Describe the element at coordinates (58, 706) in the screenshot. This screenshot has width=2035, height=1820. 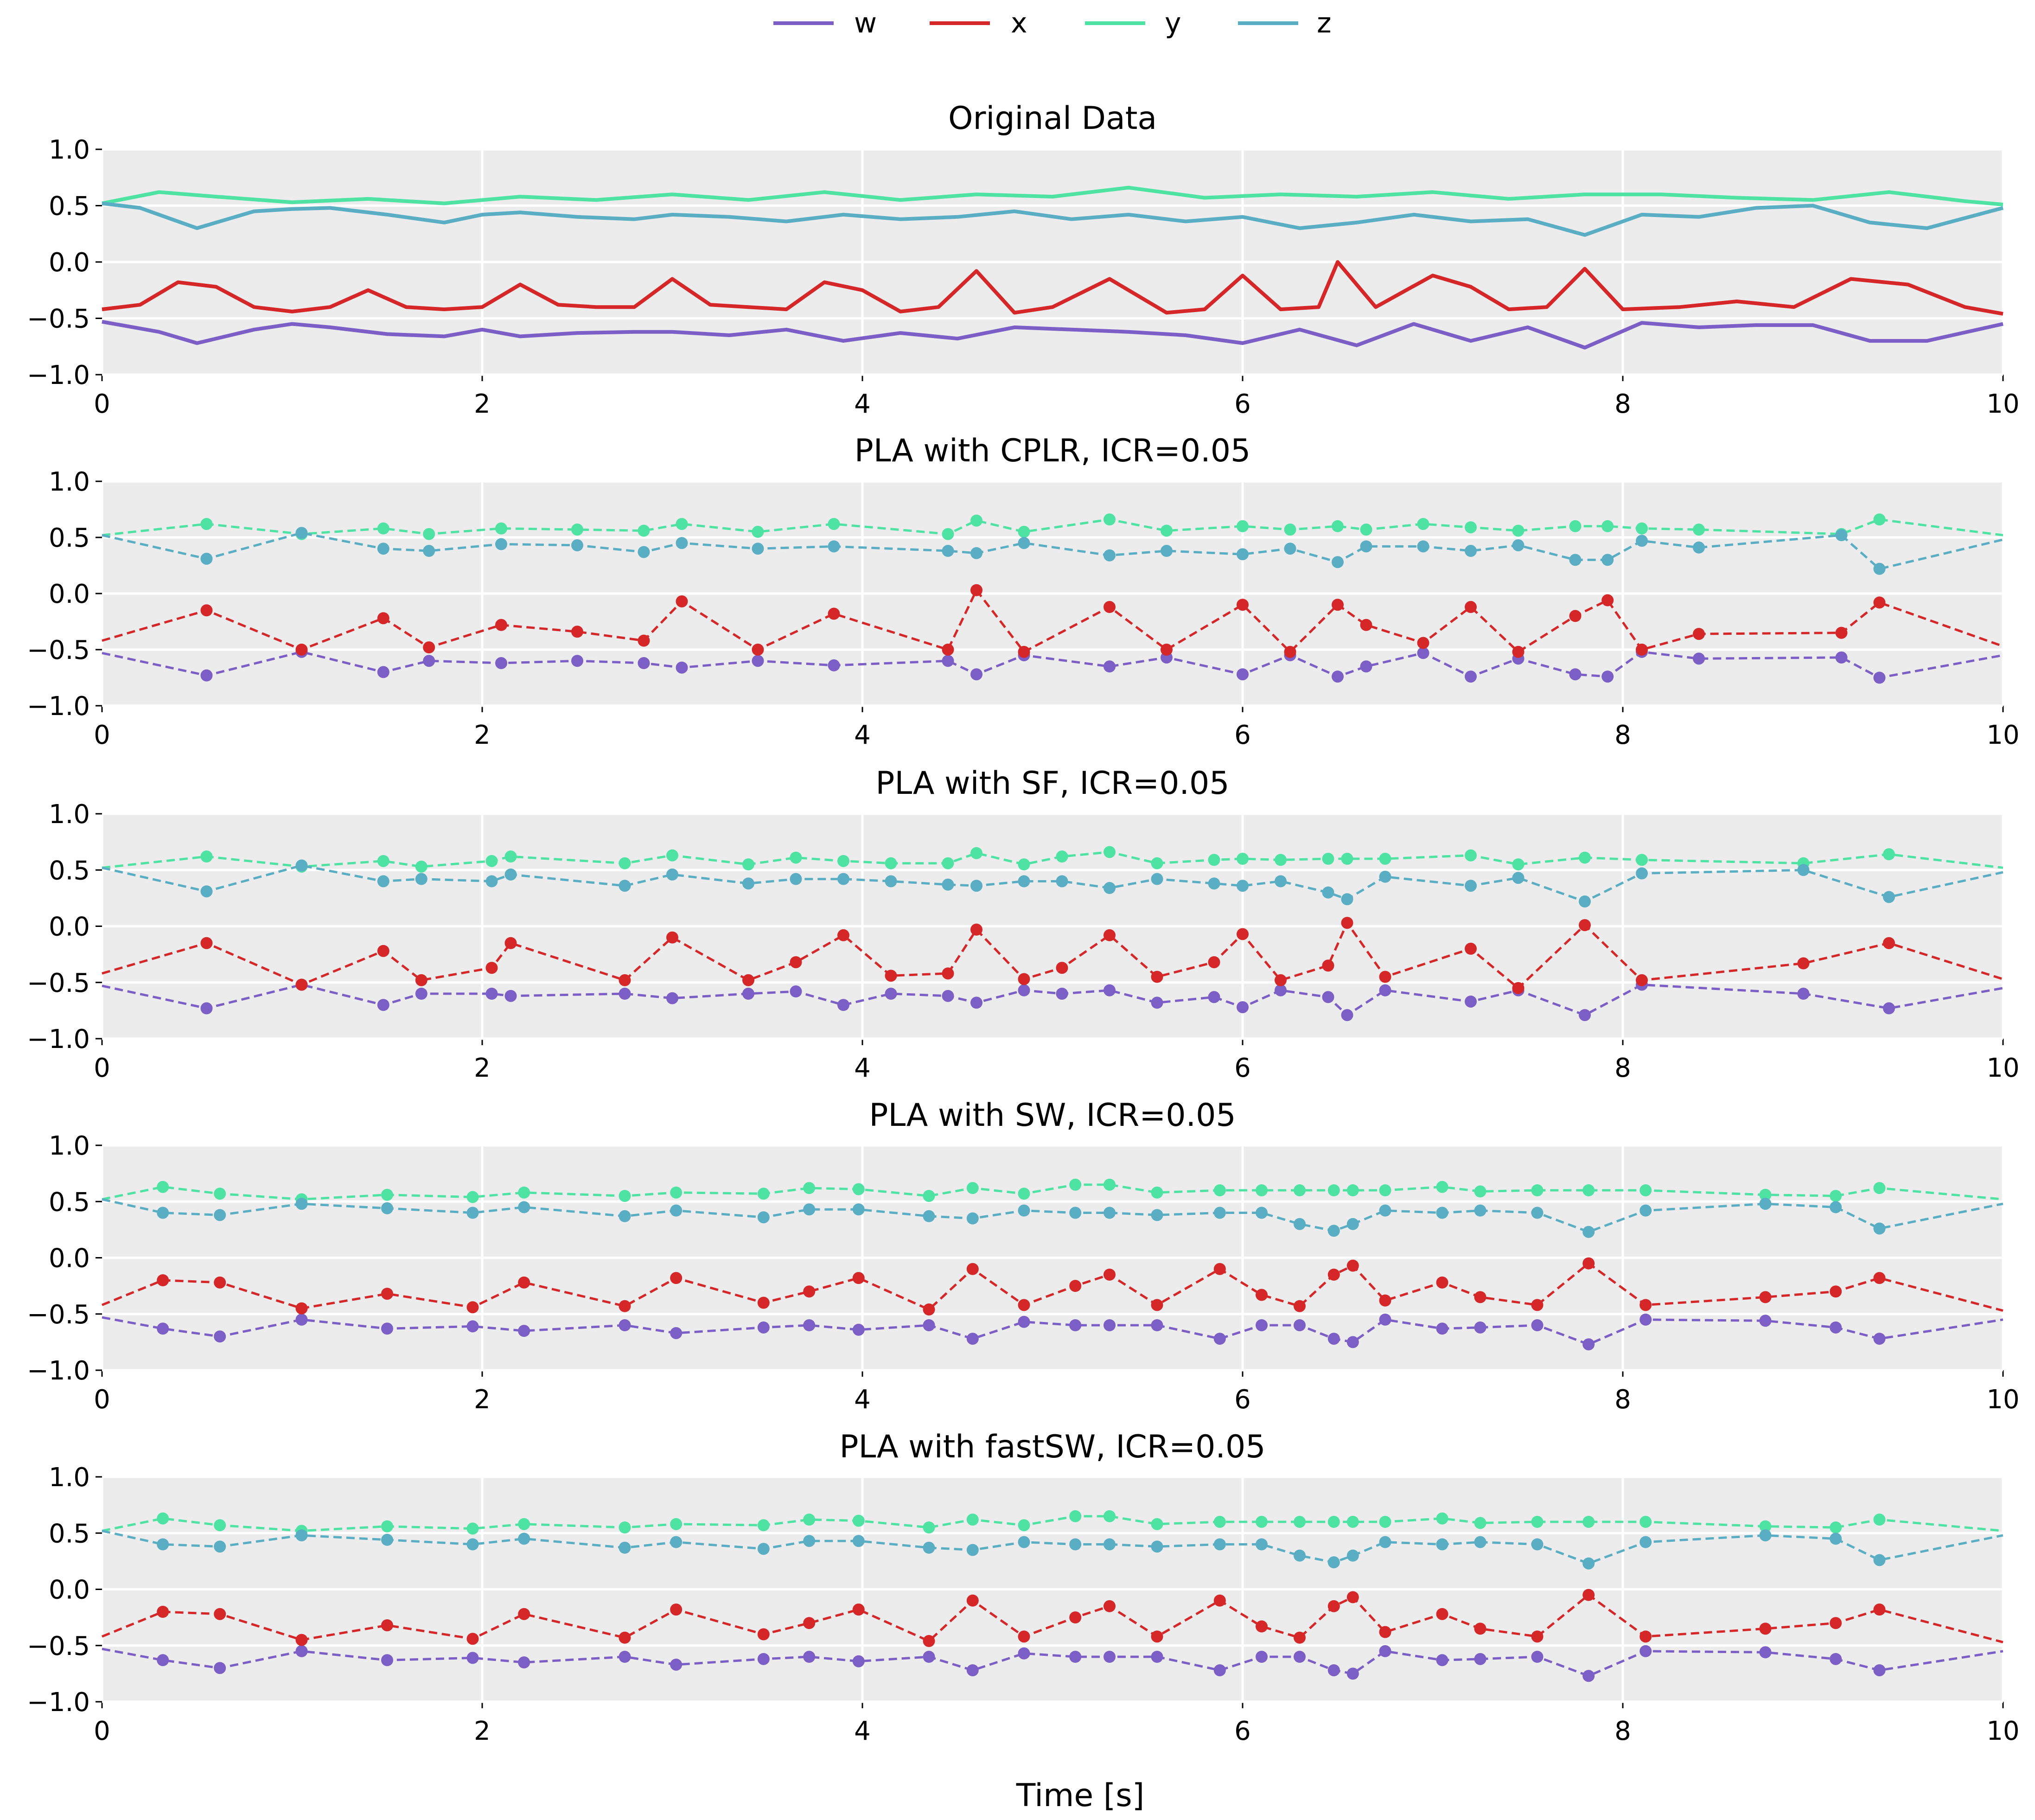
I see `y-tick-label: −1.0` at that location.